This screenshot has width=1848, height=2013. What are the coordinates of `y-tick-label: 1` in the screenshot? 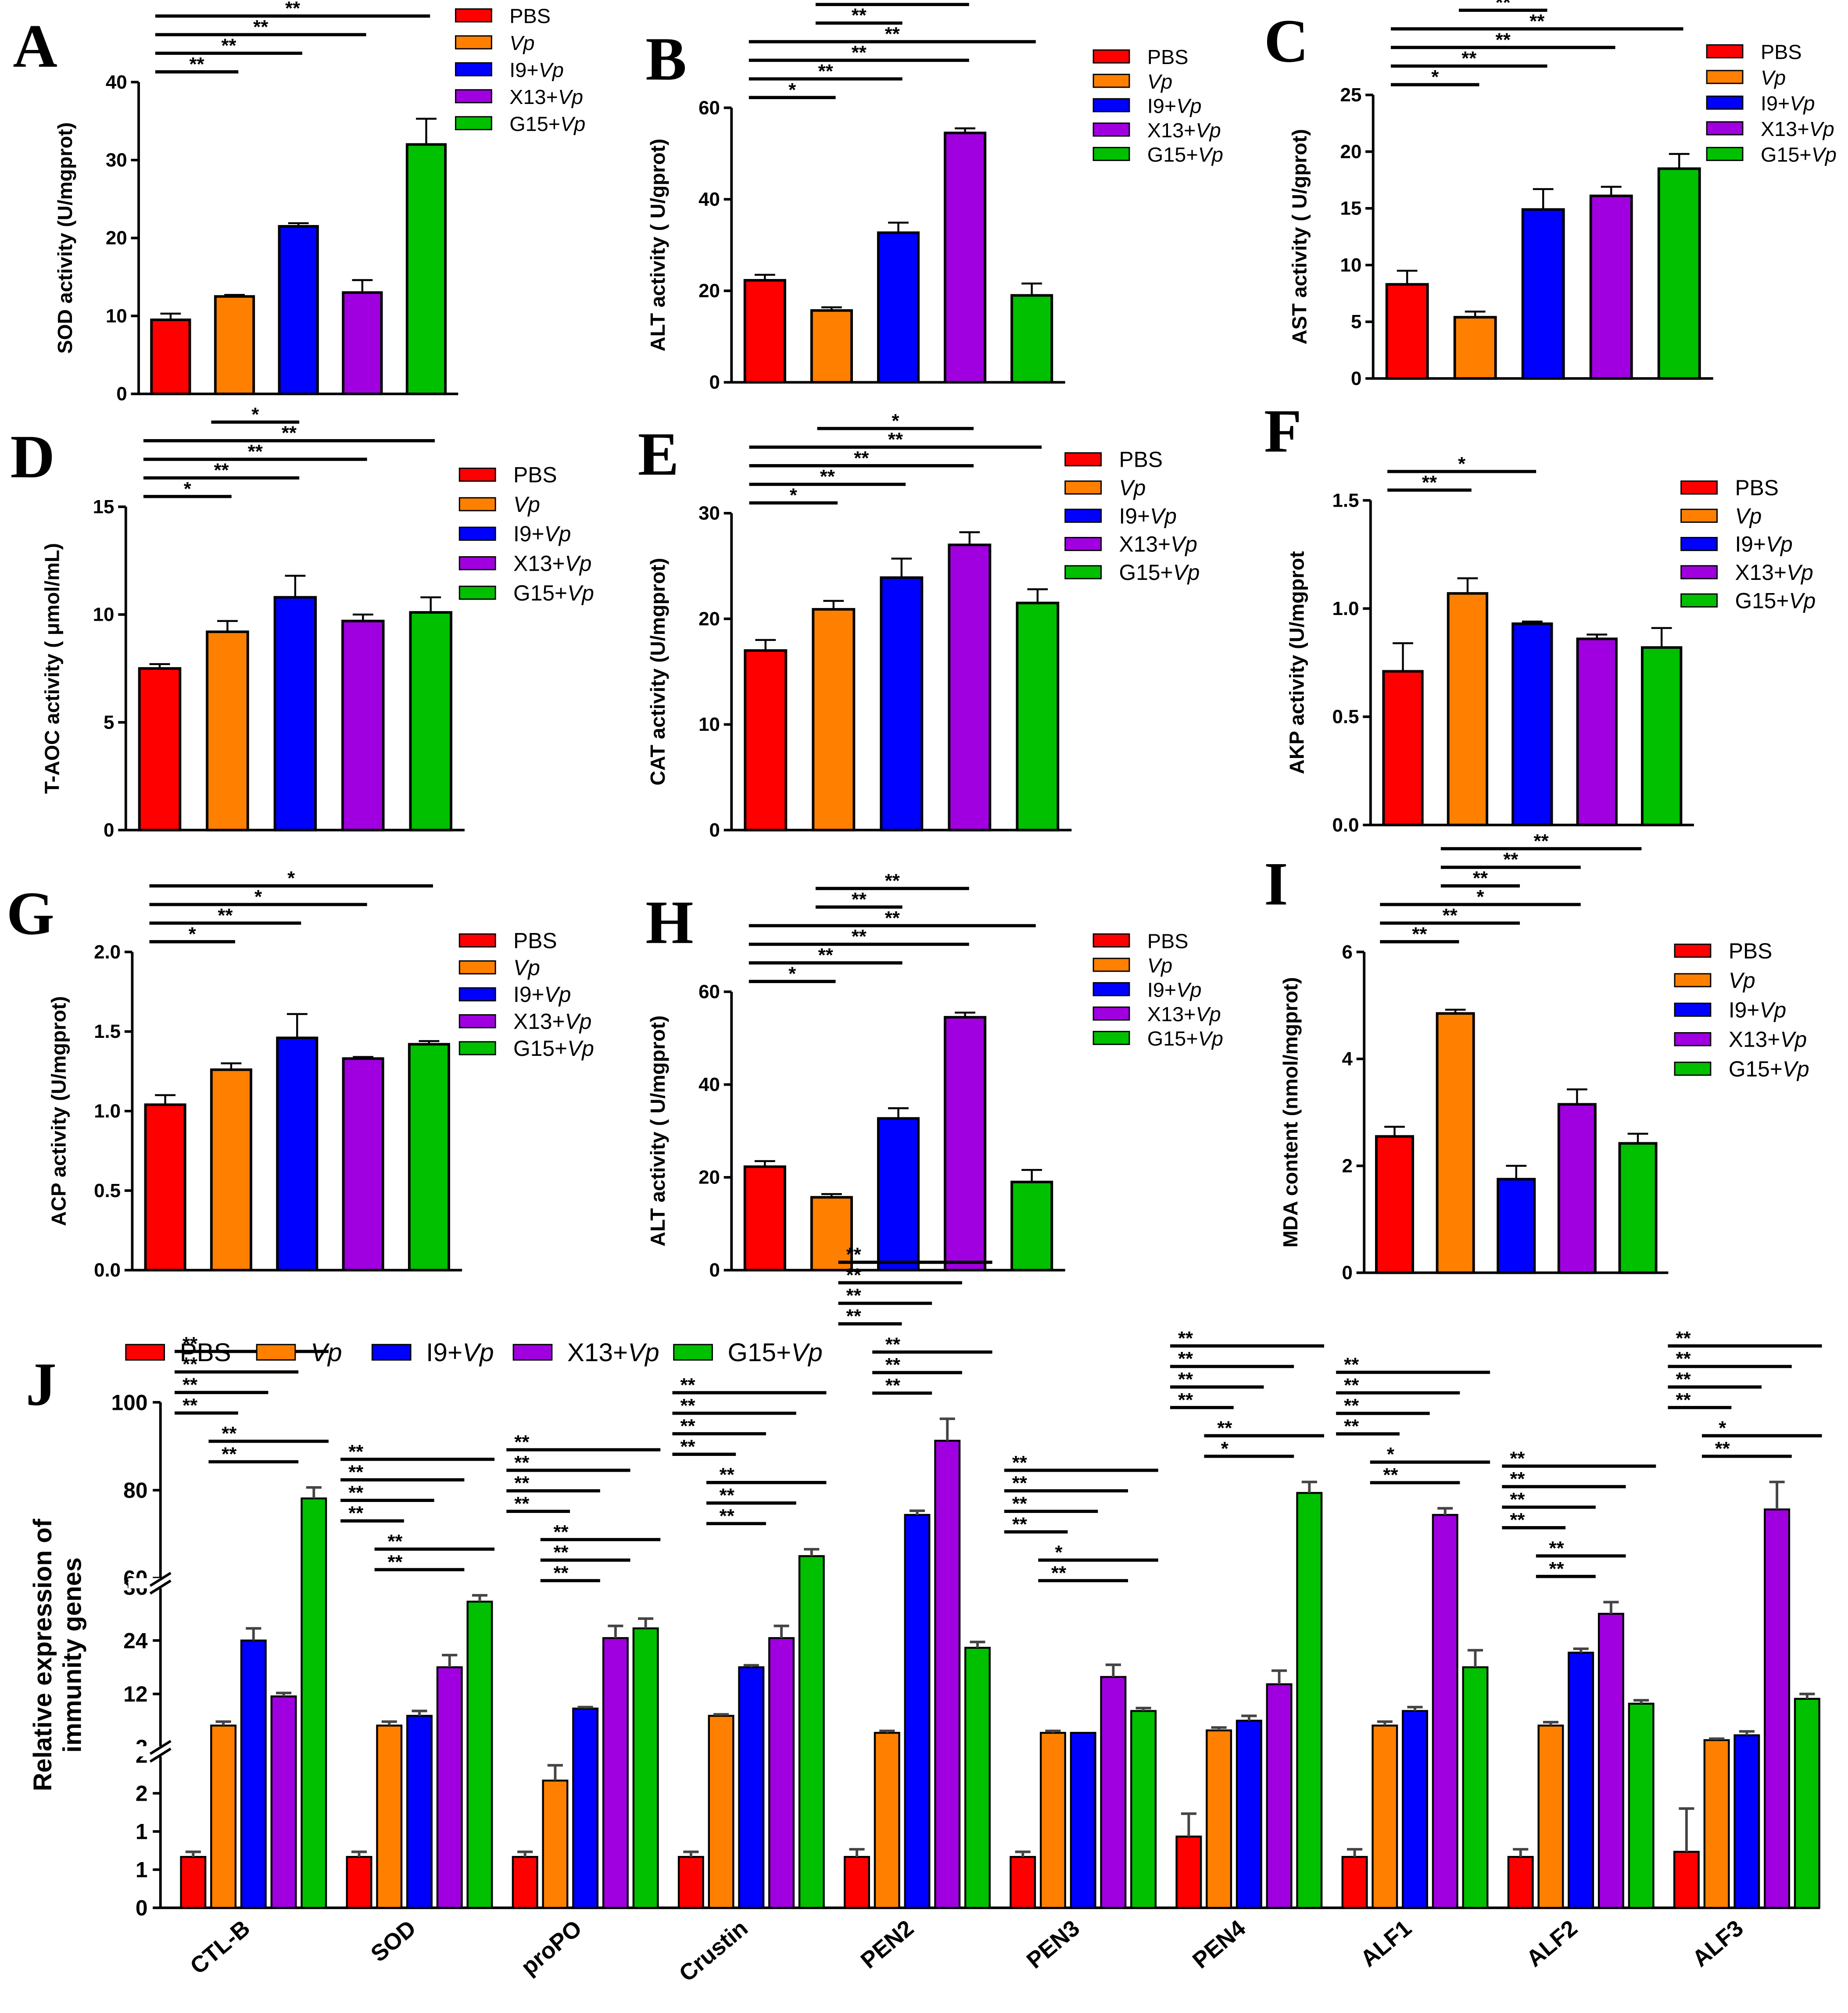 It's located at (142, 1870).